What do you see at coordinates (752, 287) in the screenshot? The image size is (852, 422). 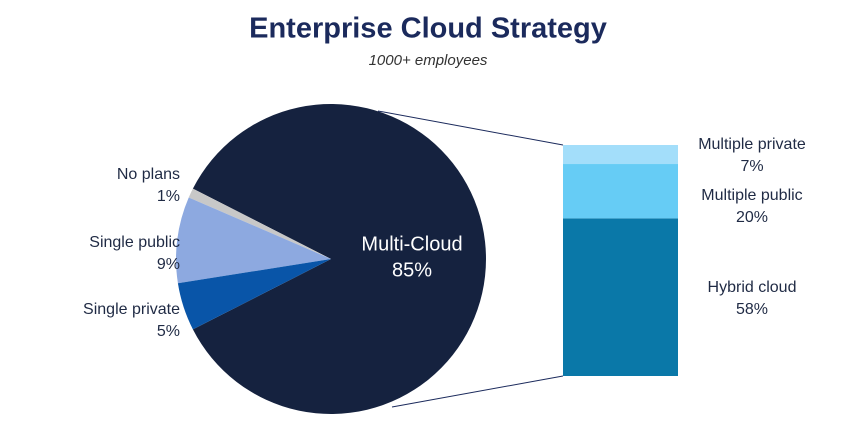 I see `bar-label: Hybrid cloud` at bounding box center [752, 287].